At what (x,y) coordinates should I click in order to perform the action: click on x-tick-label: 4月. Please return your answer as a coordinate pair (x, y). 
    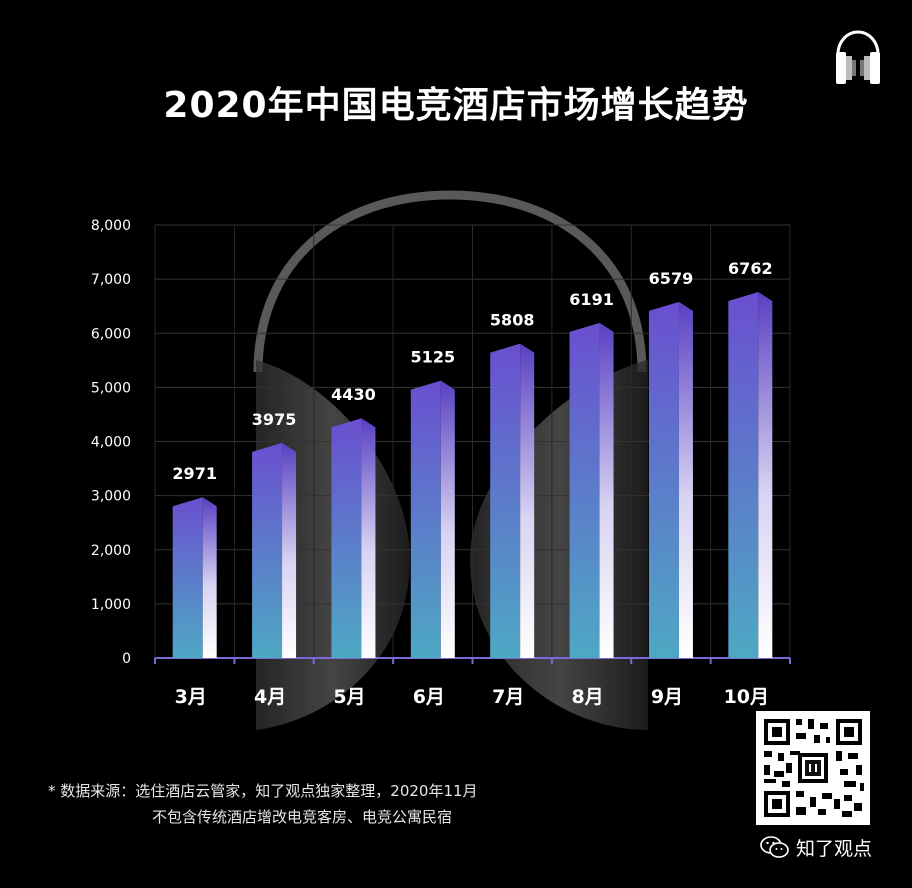
    Looking at the image, I should click on (270, 697).